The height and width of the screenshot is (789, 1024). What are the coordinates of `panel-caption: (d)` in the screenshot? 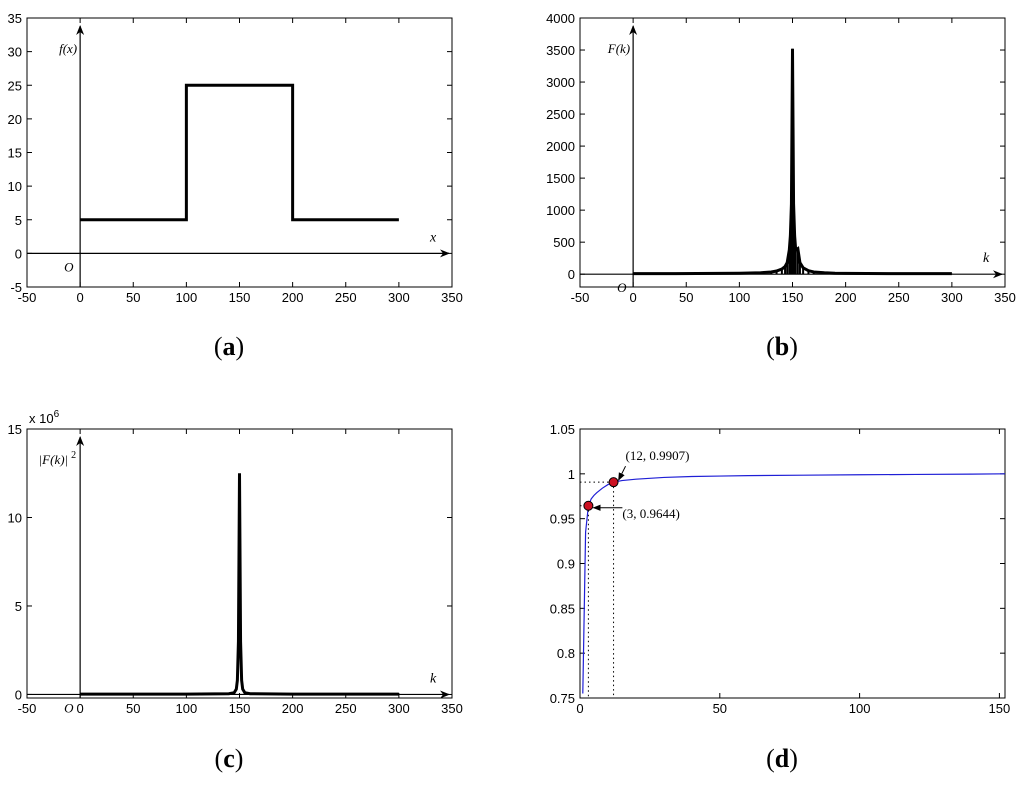 It's located at (782, 758).